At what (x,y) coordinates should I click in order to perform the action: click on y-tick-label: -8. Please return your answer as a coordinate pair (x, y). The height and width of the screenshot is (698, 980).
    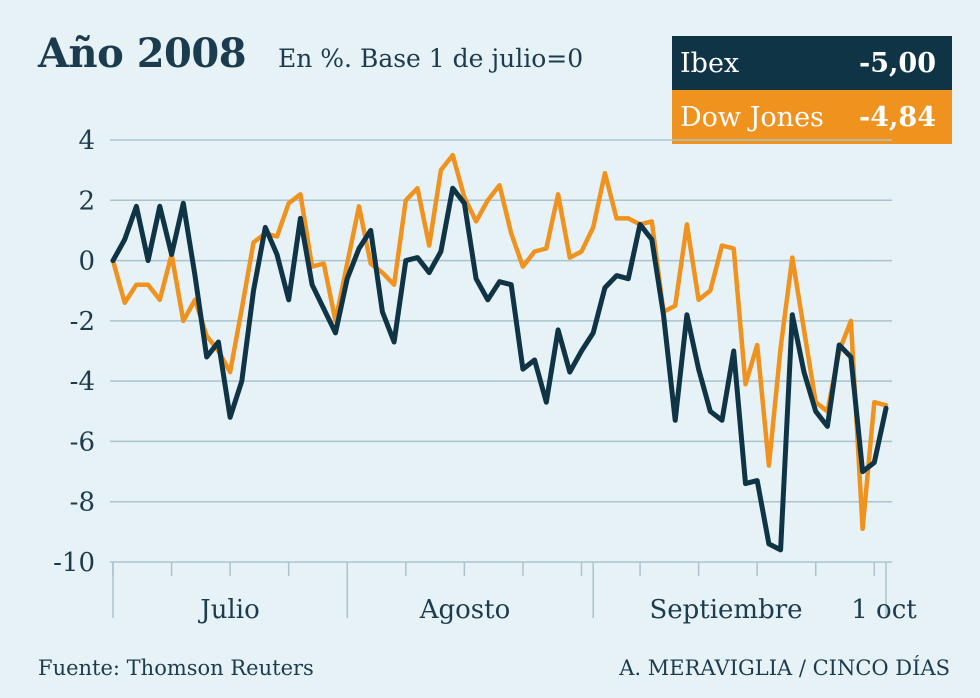
    Looking at the image, I should click on (82, 503).